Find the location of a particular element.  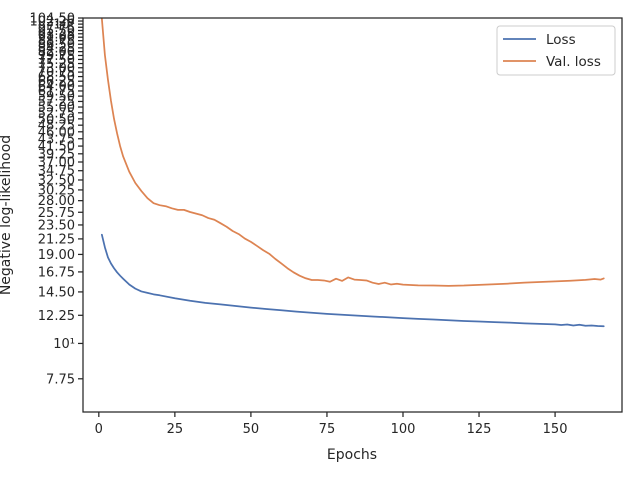

x-tick-label: 75 is located at coordinates (327, 429).